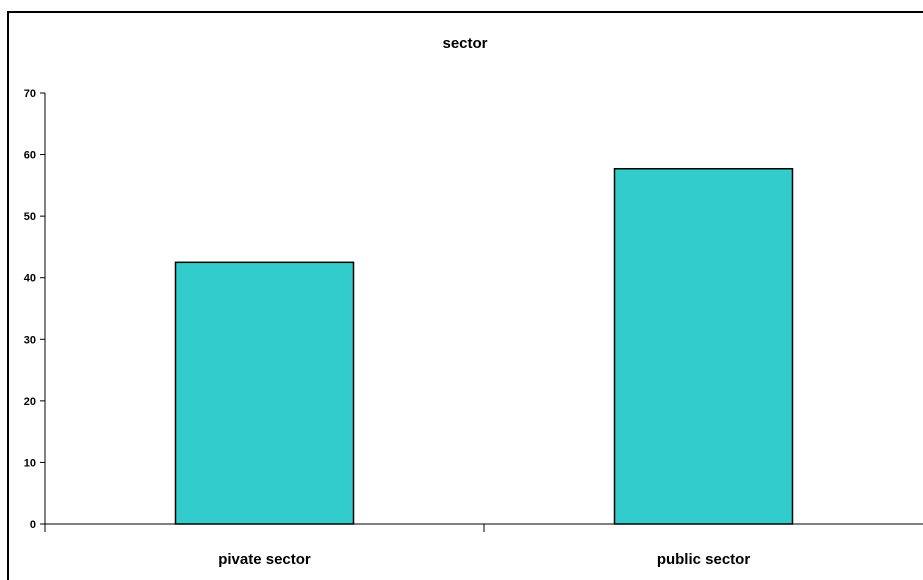  What do you see at coordinates (30, 156) in the screenshot?
I see `y-tick-label: 60` at bounding box center [30, 156].